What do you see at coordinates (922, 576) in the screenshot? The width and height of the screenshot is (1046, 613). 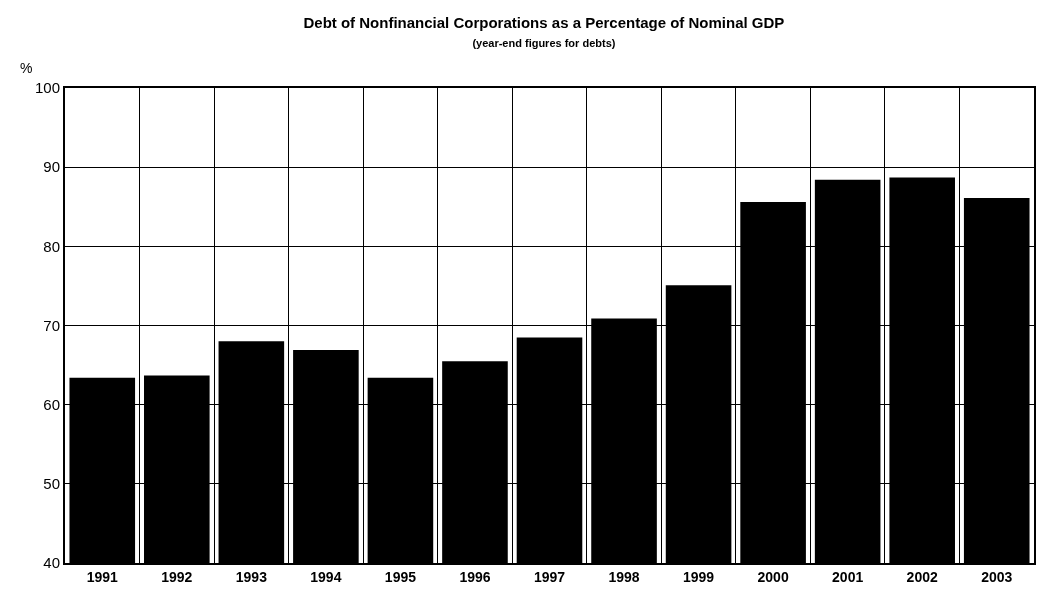 I see `x-tick-label: 2002` at bounding box center [922, 576].